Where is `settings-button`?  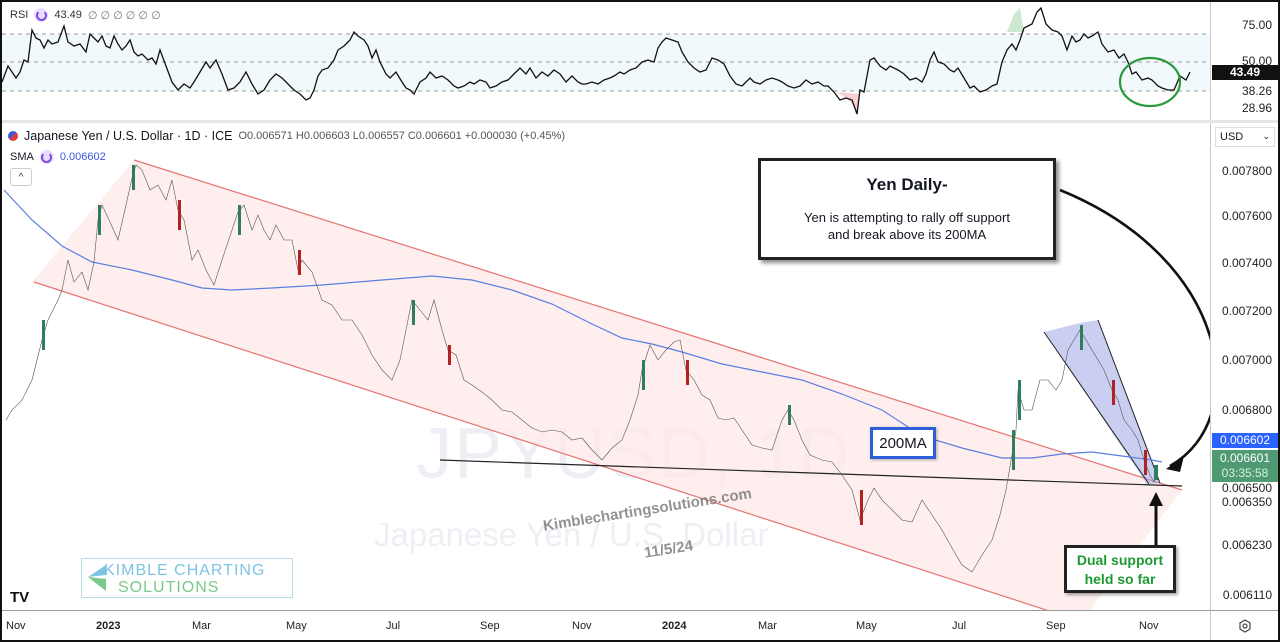 settings-button is located at coordinates (1244, 625).